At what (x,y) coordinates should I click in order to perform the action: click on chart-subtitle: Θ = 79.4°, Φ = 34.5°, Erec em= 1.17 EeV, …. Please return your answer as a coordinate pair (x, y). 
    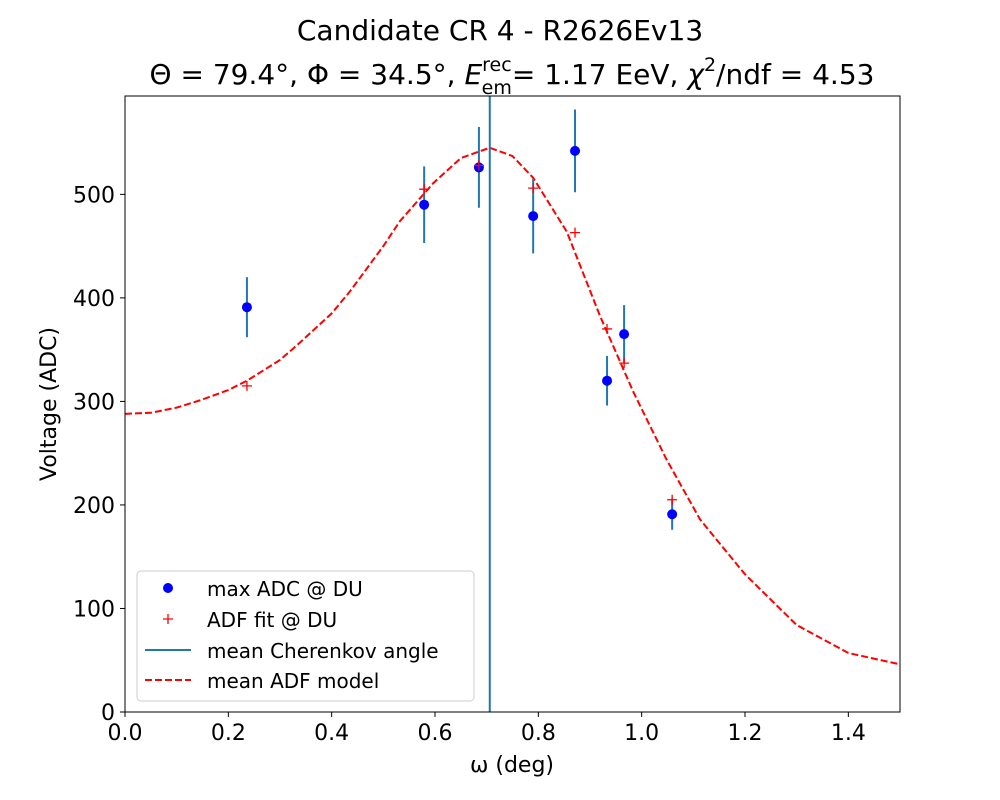
    Looking at the image, I should click on (512, 76).